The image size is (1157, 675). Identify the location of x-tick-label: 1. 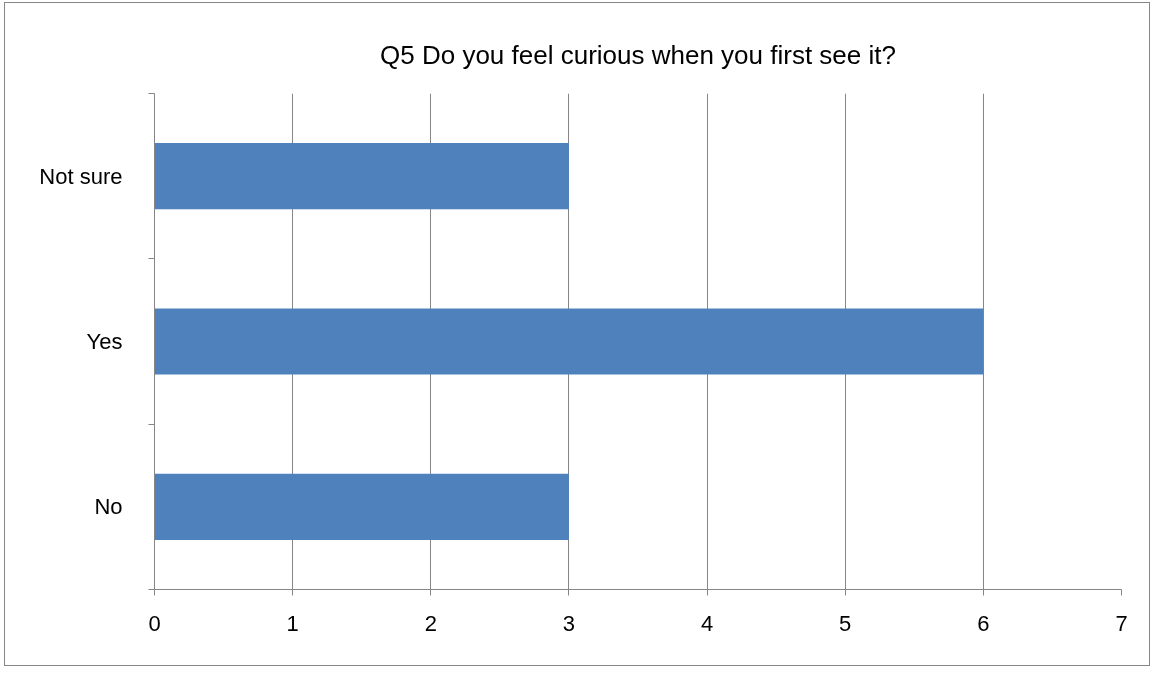
(292, 623).